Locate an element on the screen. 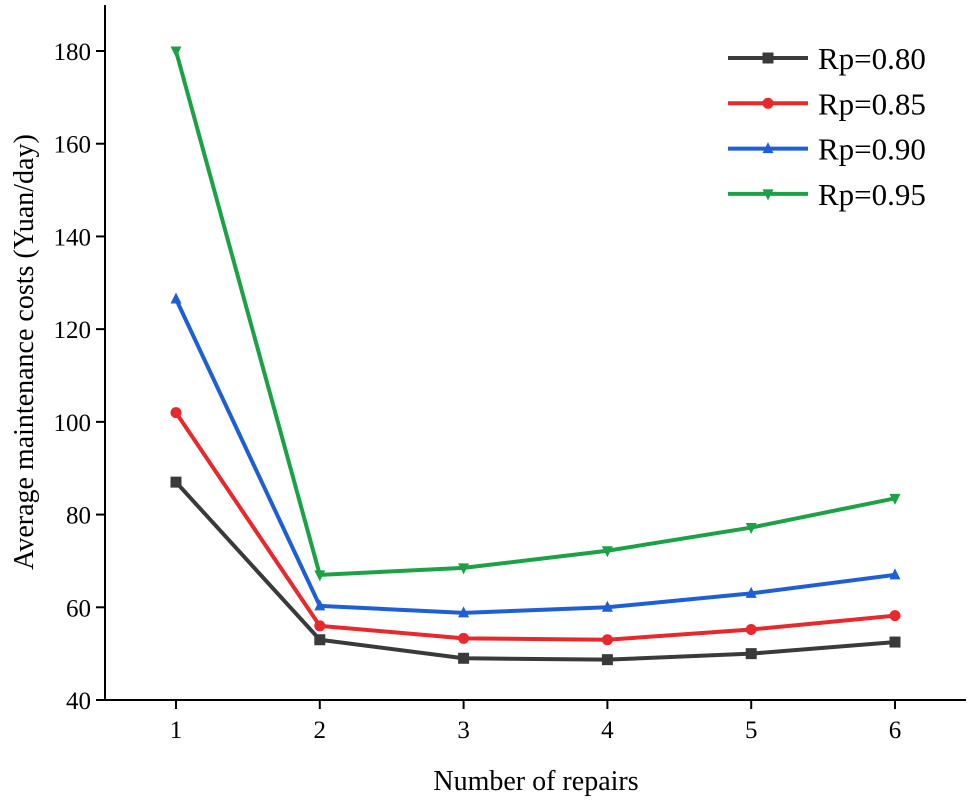 This screenshot has height=807, width=974. legend-label: Rp=0.80 is located at coordinates (872, 58).